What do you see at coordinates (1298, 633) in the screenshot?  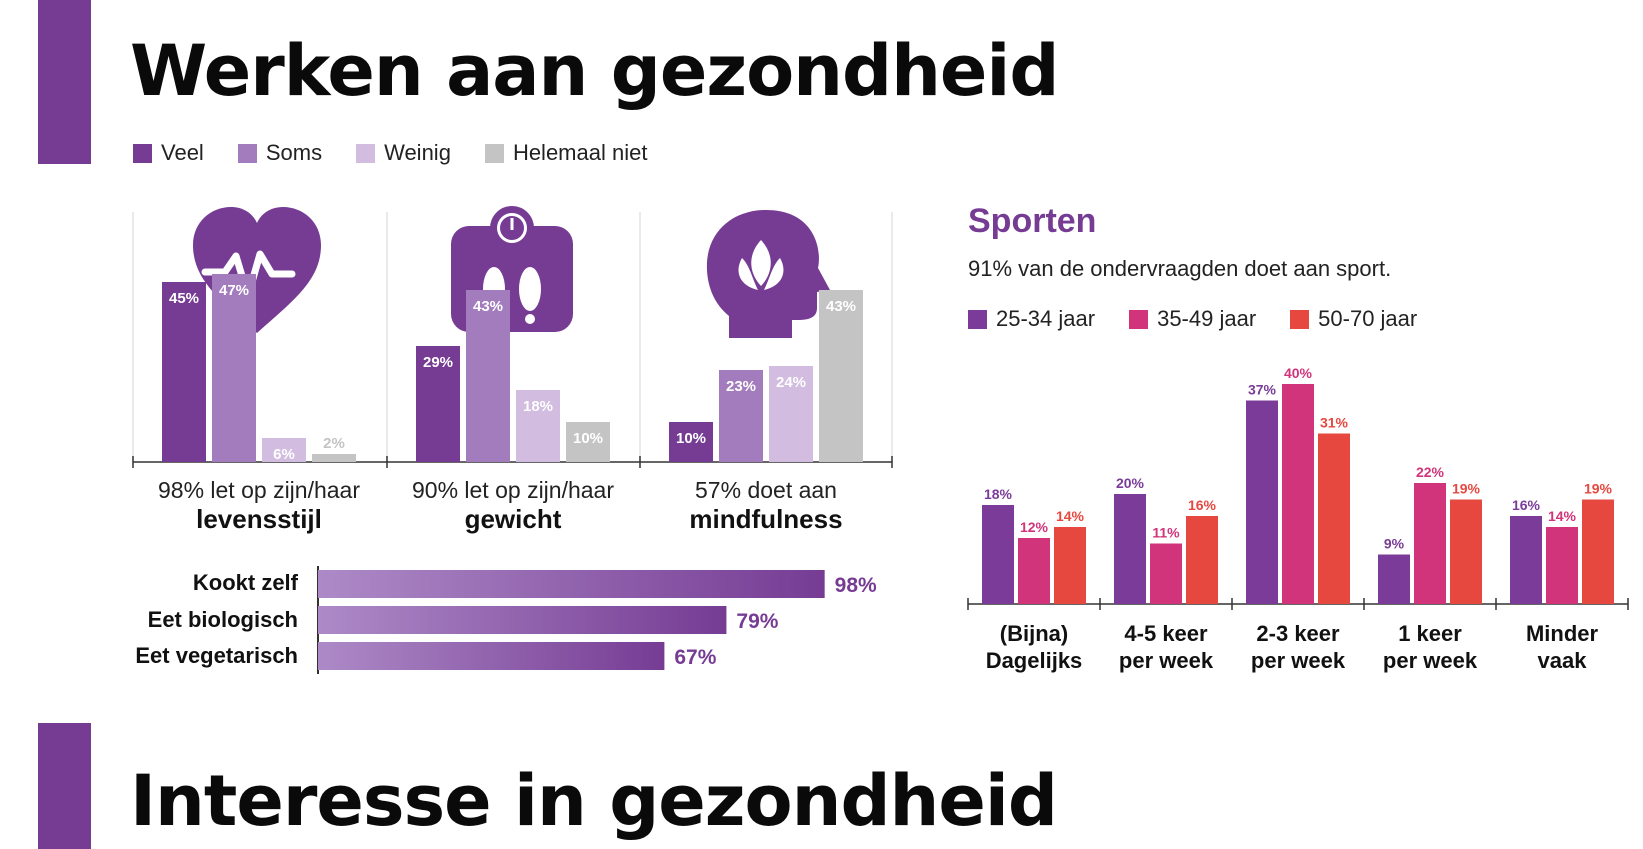 I see `category-line: 2-3 keer` at bounding box center [1298, 633].